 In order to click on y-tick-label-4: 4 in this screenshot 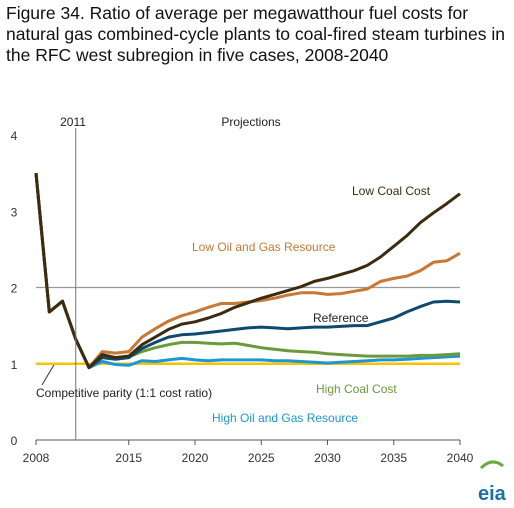, I will do `click(14, 136)`.